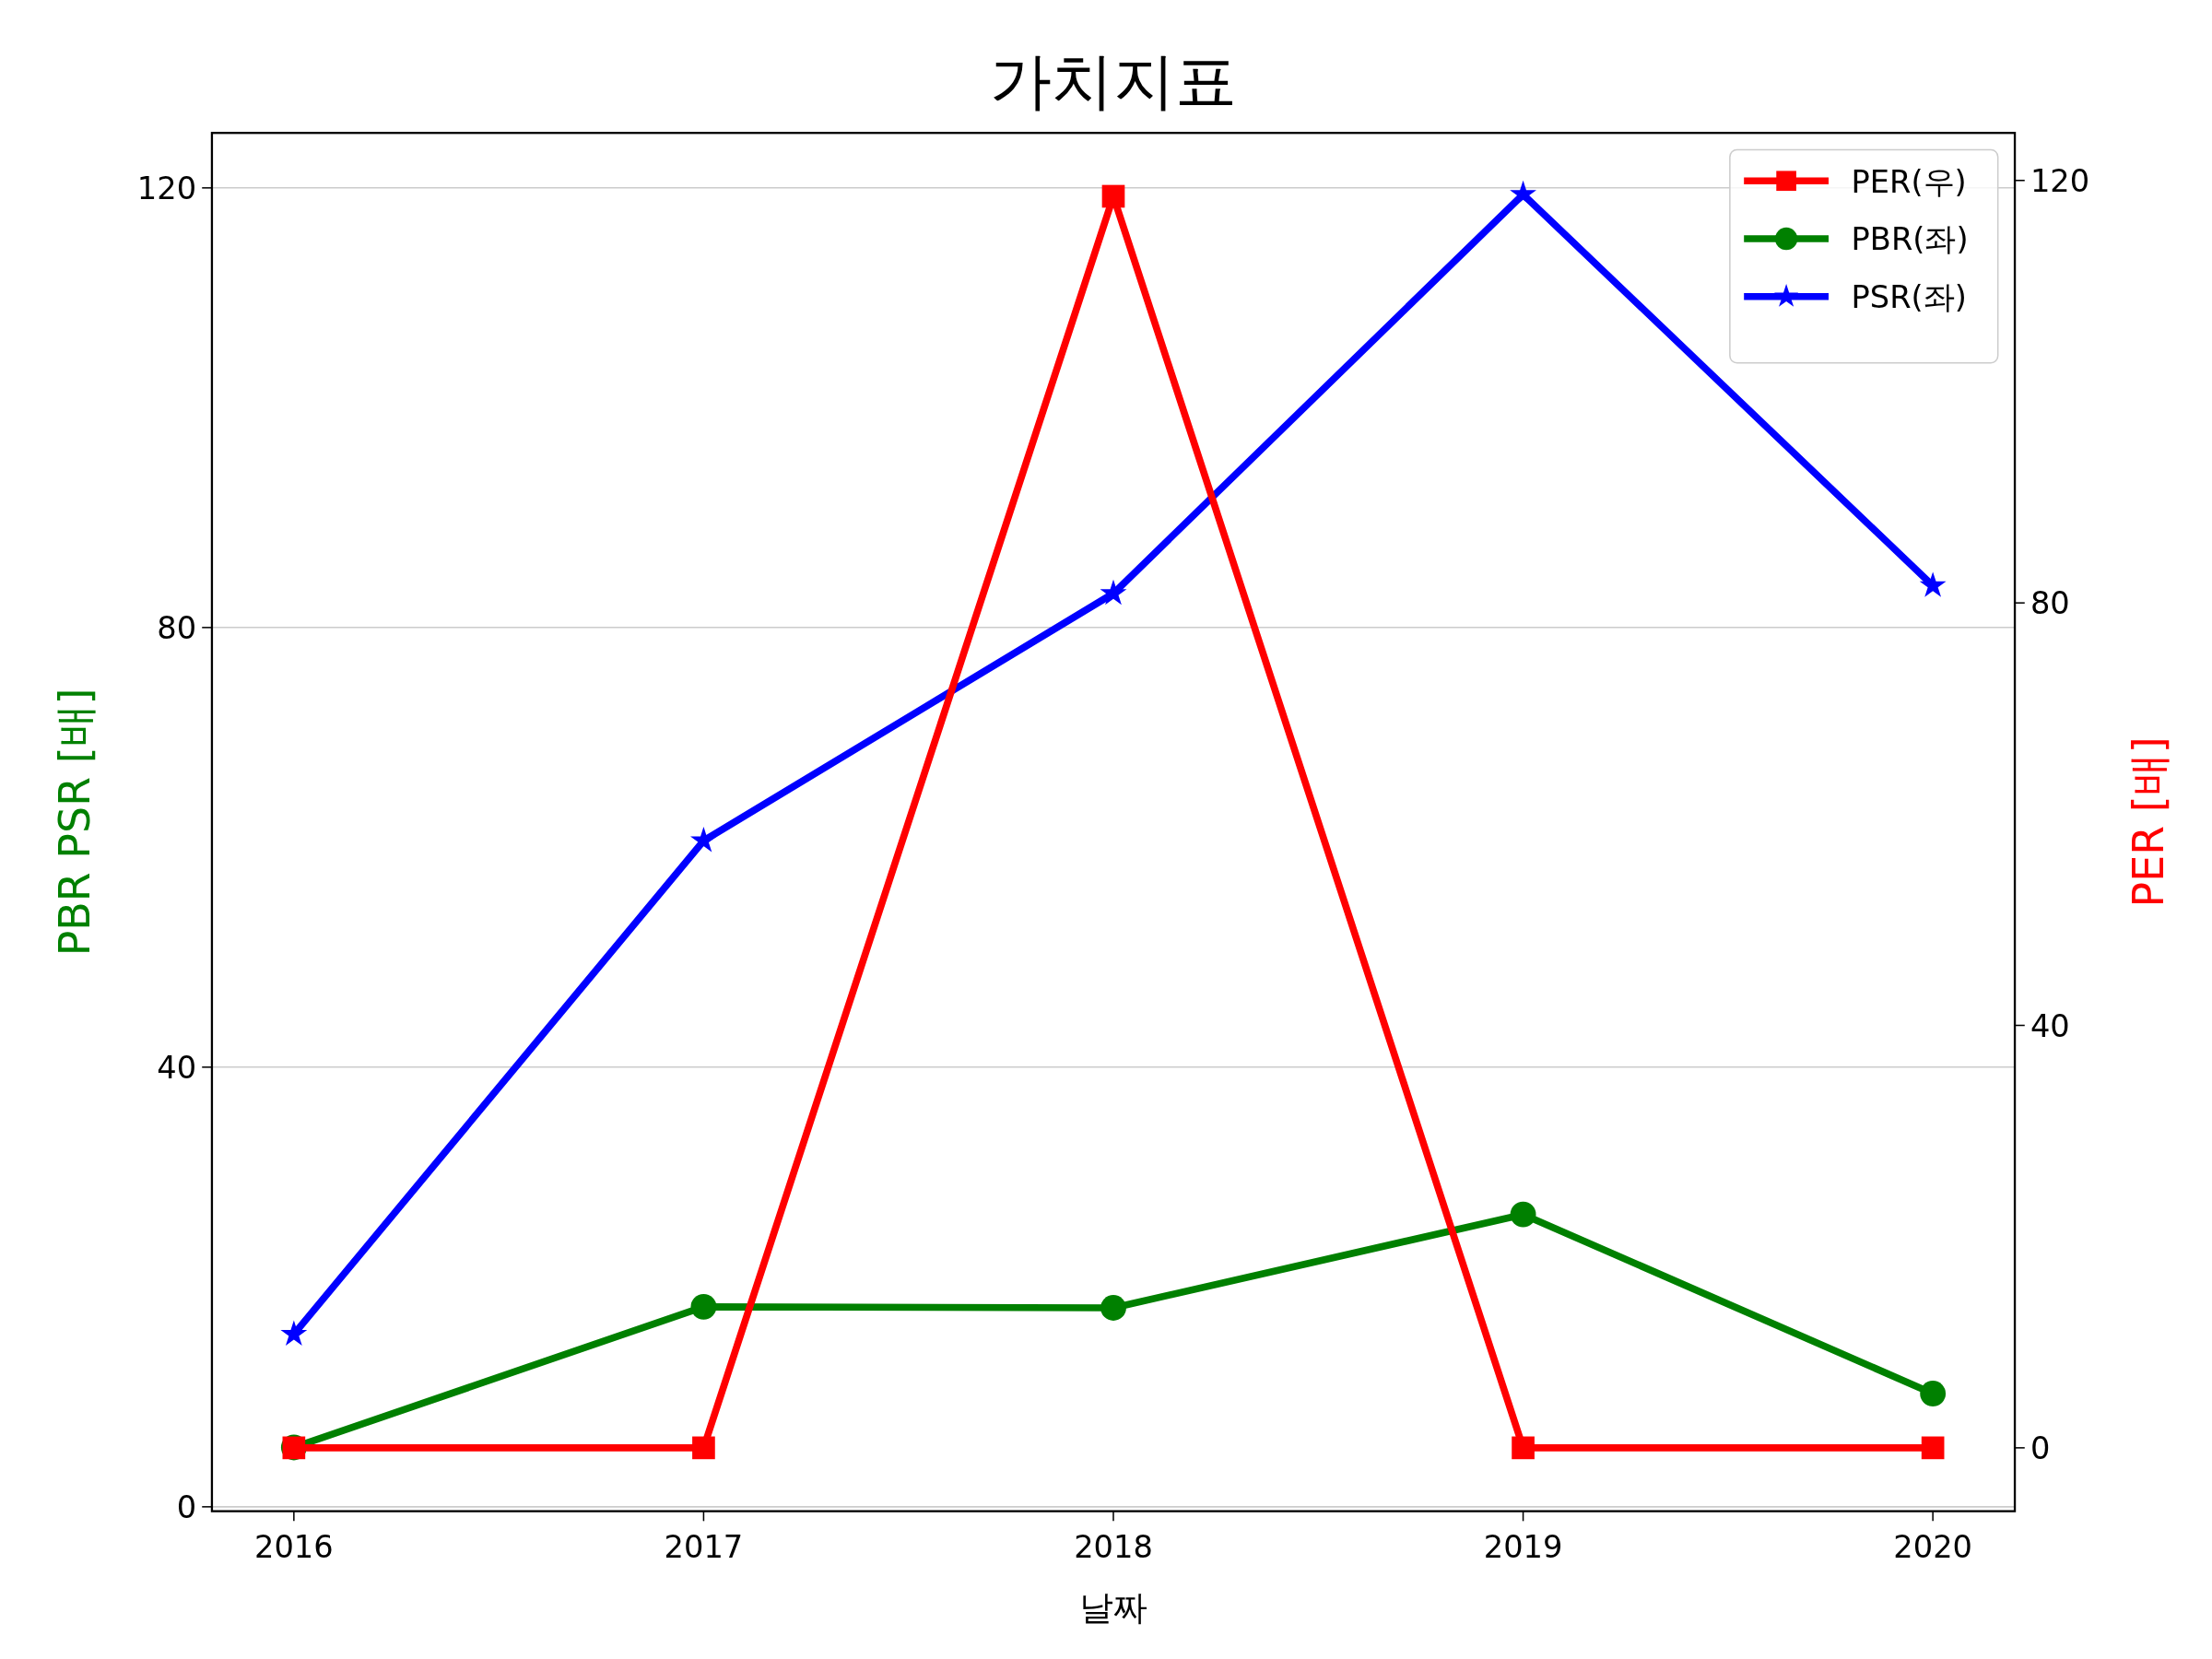 The height and width of the screenshot is (1659, 2212). I want to click on x-tick-label: 2019, so click(1523, 1547).